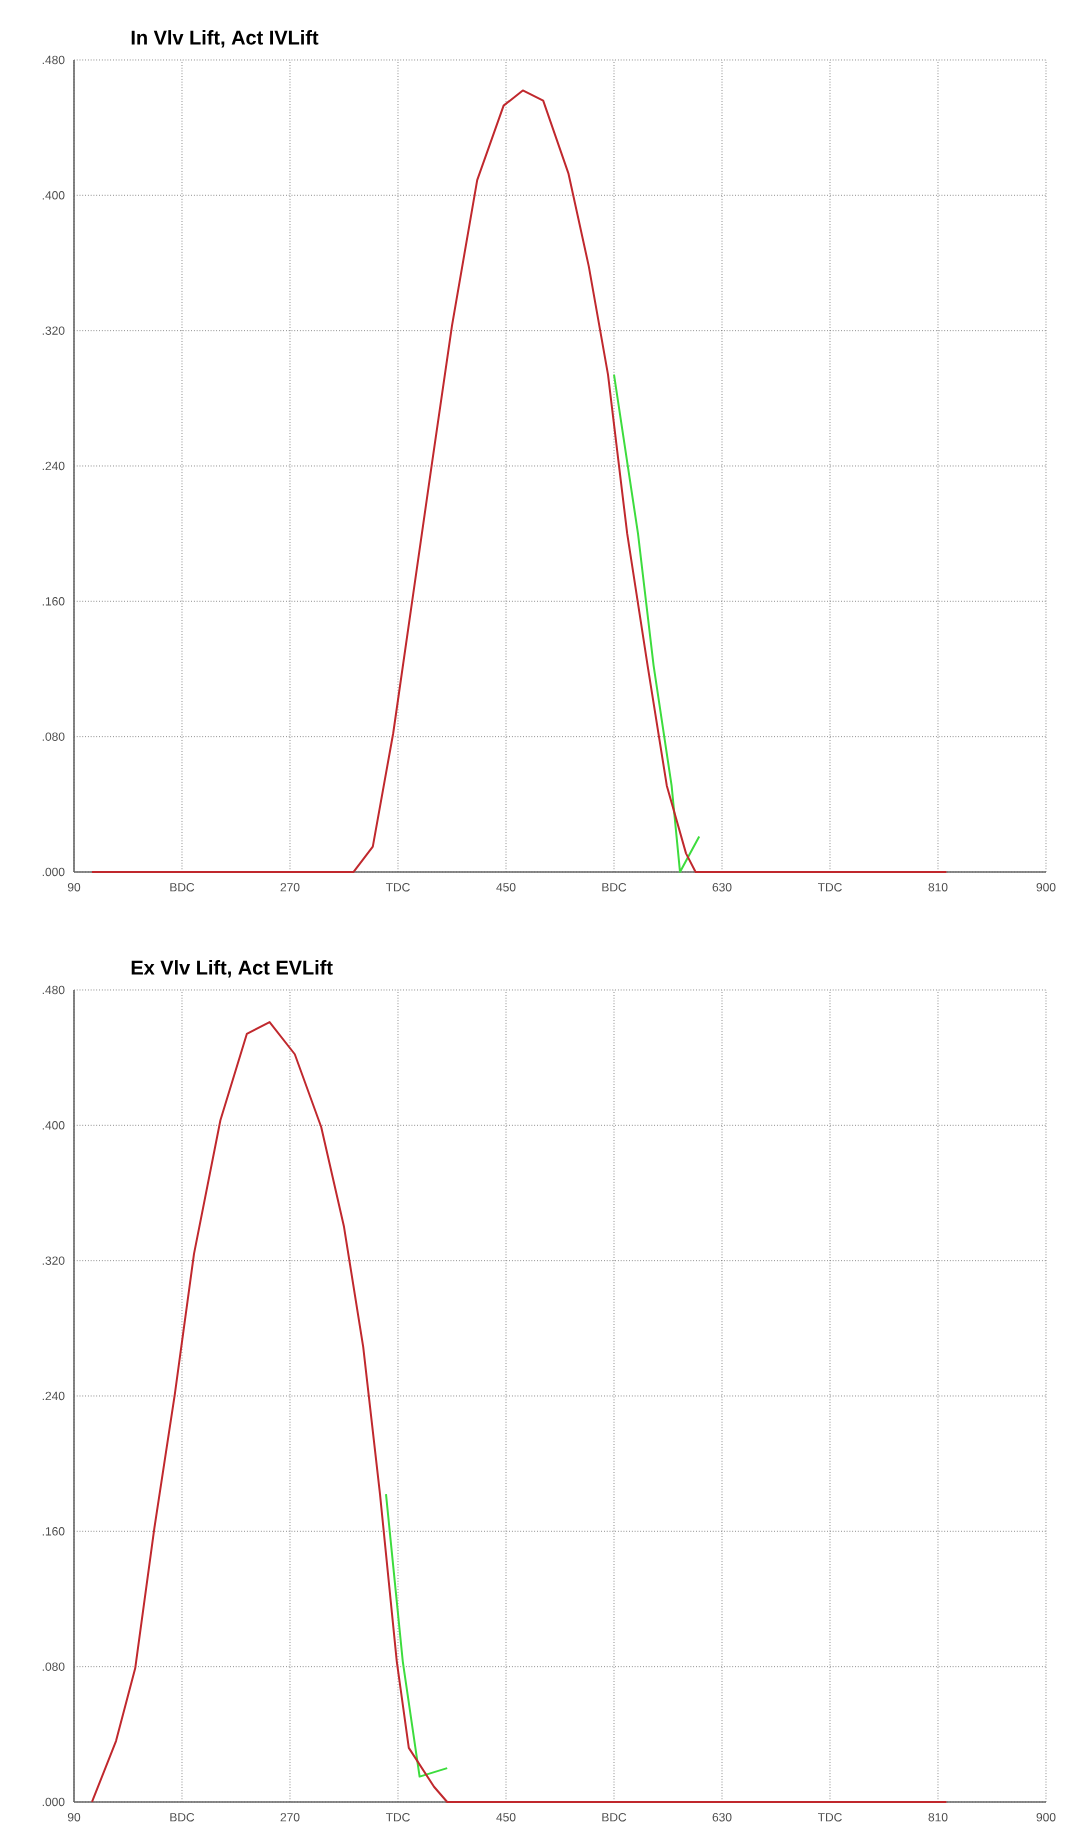  Describe the element at coordinates (225, 39) in the screenshot. I see `chart-title: In Vlv Lift, Act IVLift` at that location.